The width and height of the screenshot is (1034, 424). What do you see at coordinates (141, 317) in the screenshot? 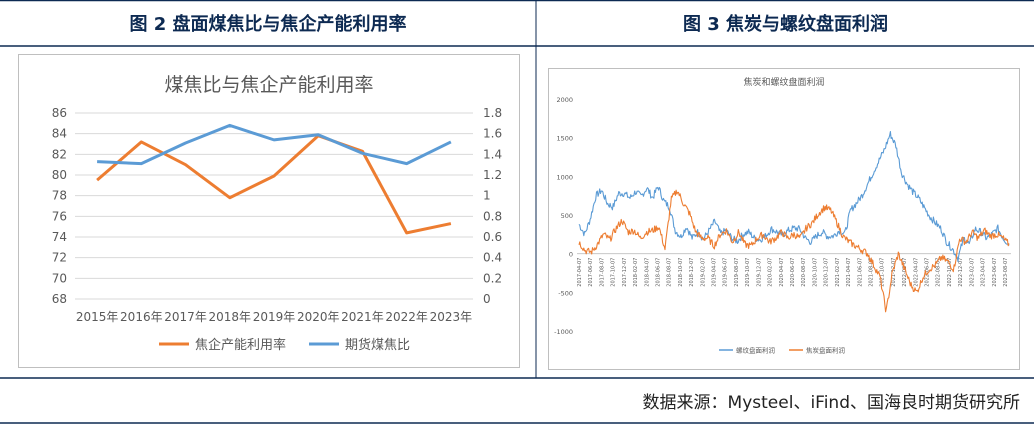
I see `x-tick-label: 2016年` at bounding box center [141, 317].